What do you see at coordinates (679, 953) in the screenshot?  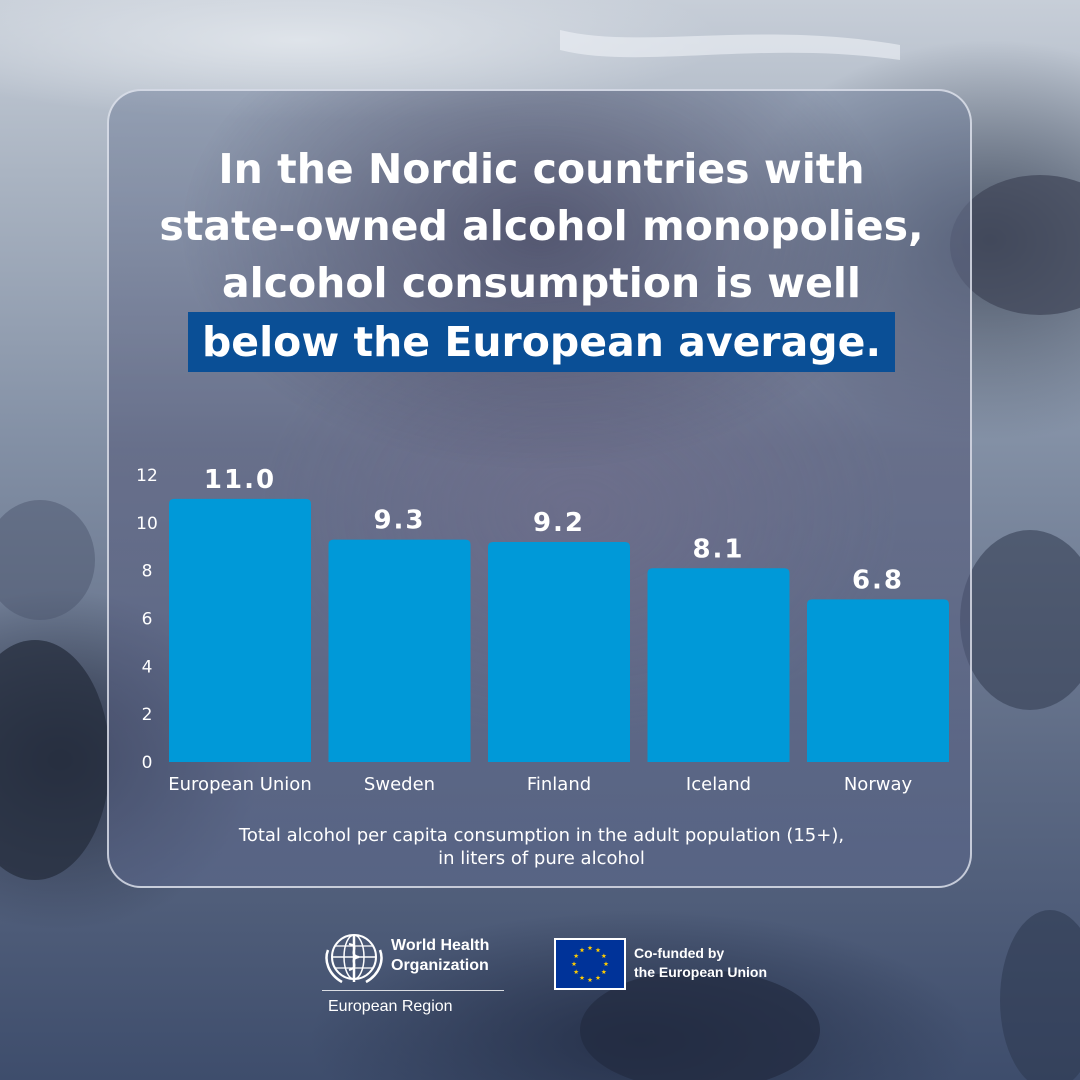 I see `eu-text-line-1: Co-funded by` at bounding box center [679, 953].